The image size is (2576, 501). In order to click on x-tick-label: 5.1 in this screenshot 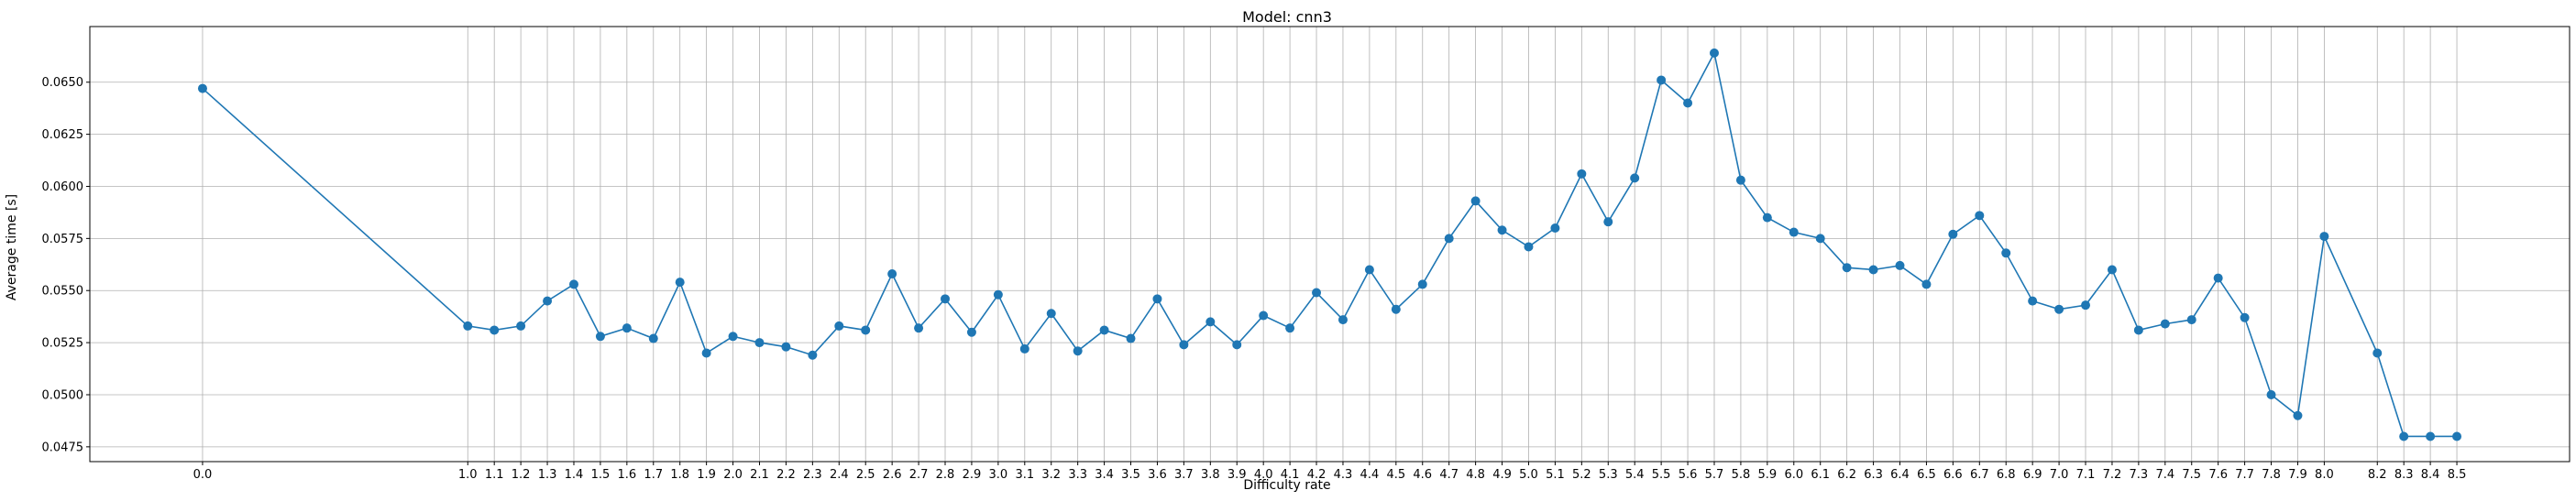, I will do `click(1555, 475)`.